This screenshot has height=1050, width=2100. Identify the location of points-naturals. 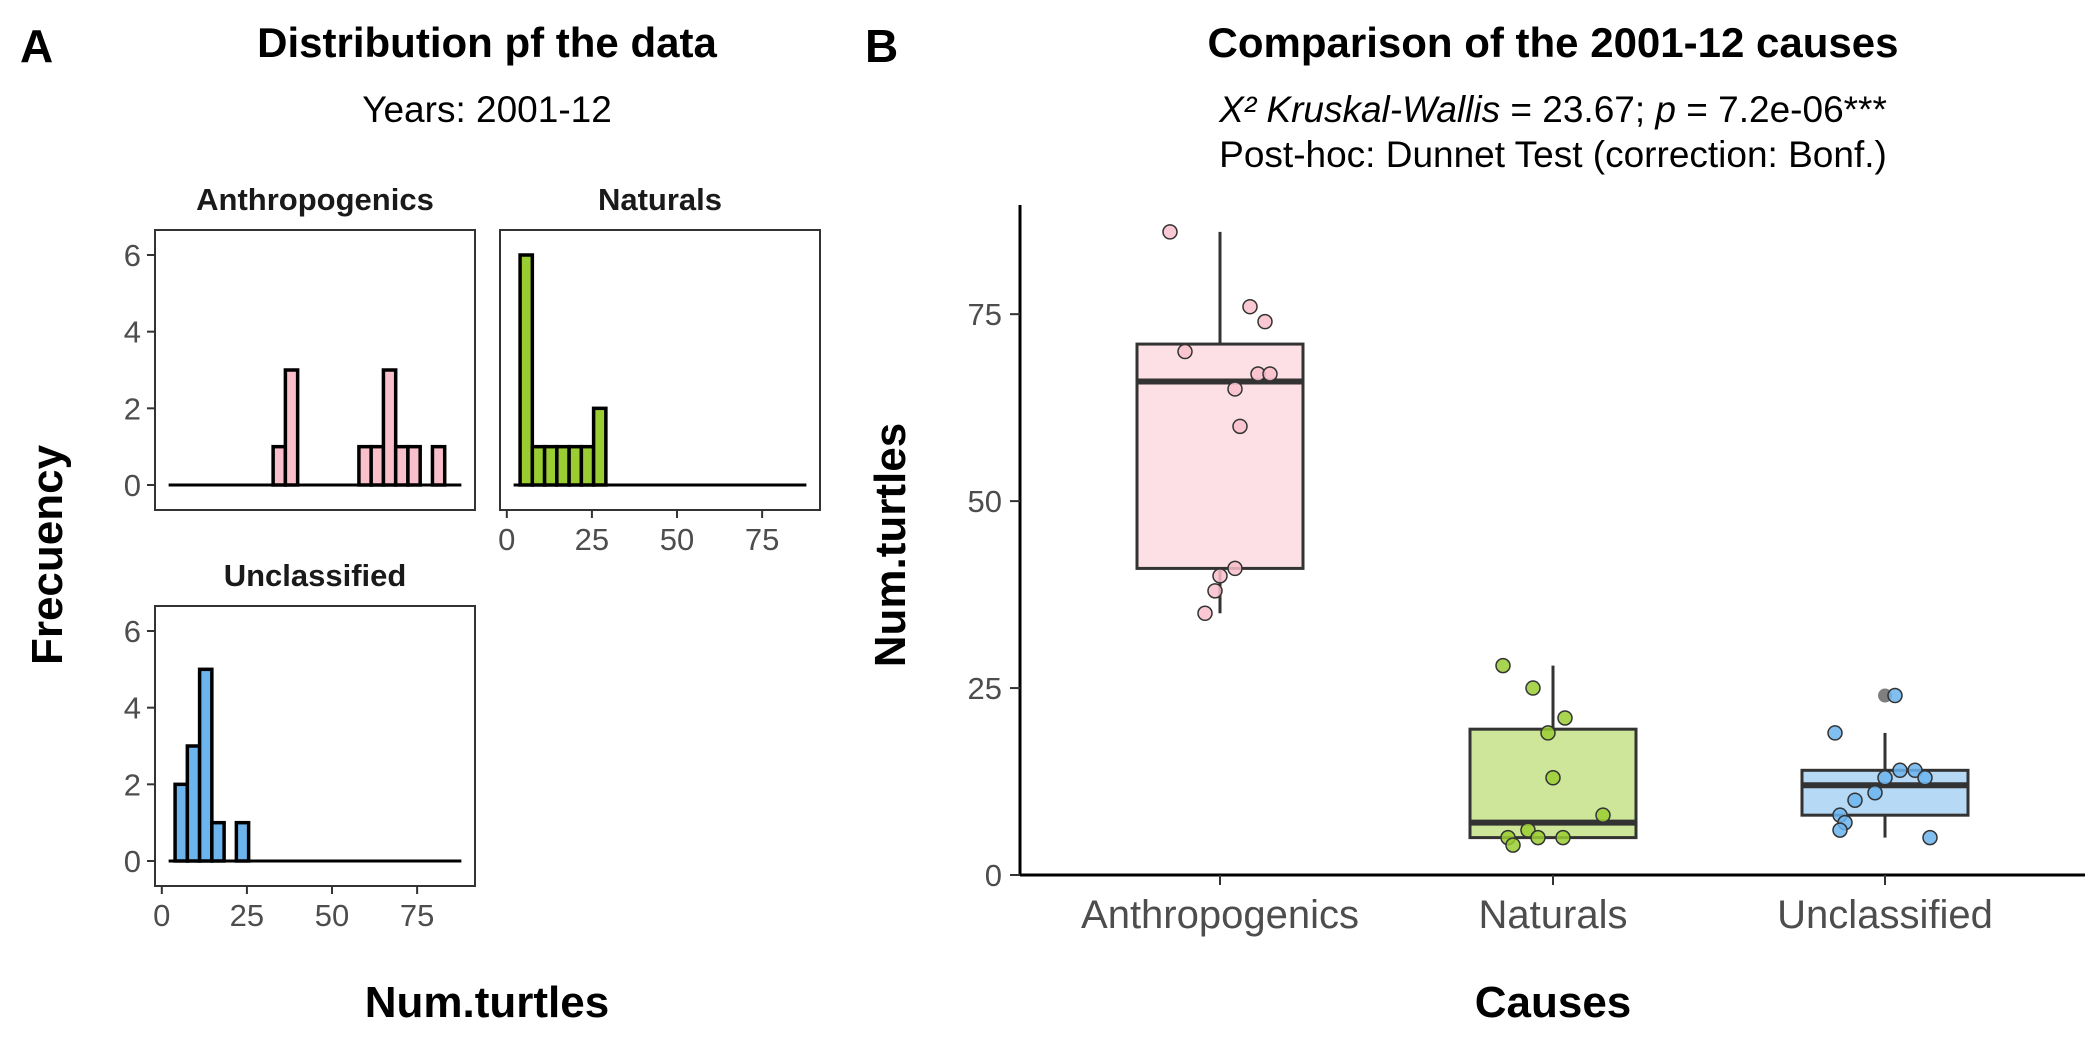
(1553, 755).